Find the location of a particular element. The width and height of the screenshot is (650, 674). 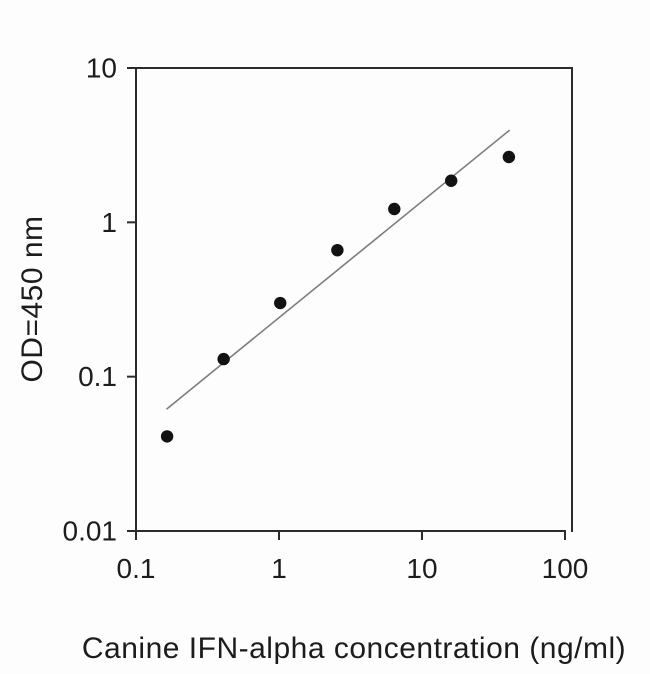

x-tick-label: 100 is located at coordinates (565, 568).